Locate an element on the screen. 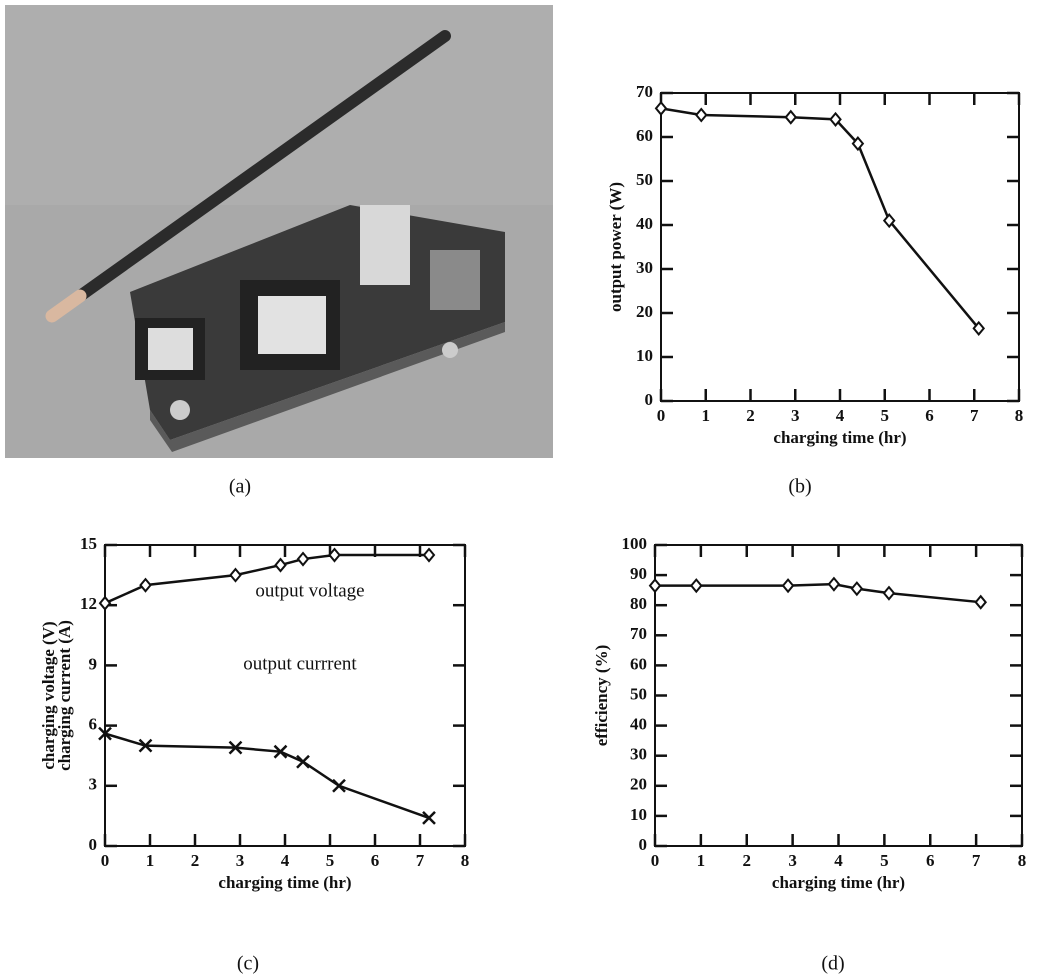 Image resolution: width=1047 pixels, height=978 pixels. series-annotation: output currrent is located at coordinates (300, 663).